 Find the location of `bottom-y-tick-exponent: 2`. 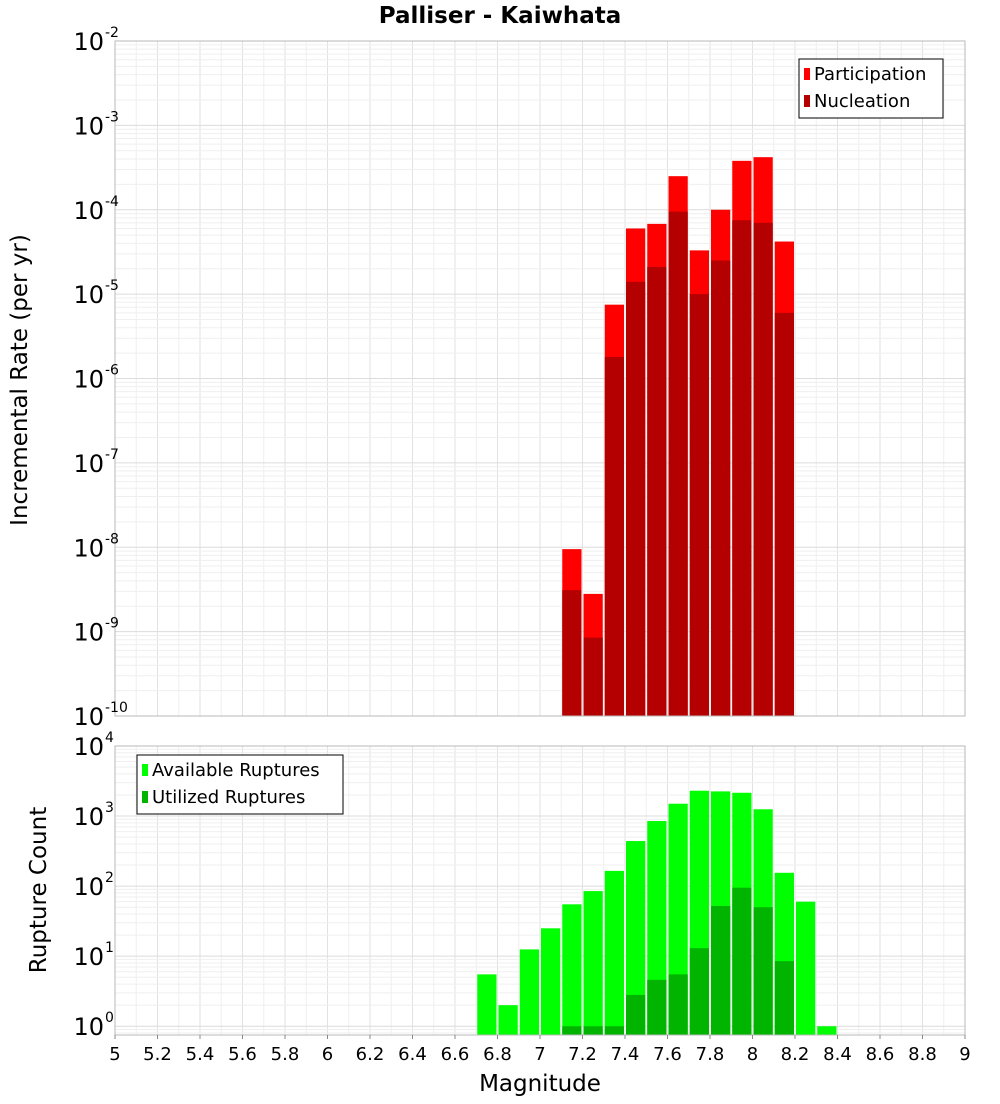

bottom-y-tick-exponent: 2 is located at coordinates (109, 878).